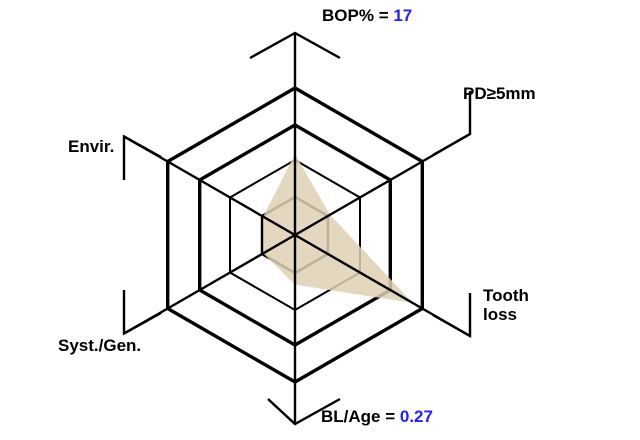 This screenshot has height=440, width=640. I want to click on spoke-syst, so click(231, 271).